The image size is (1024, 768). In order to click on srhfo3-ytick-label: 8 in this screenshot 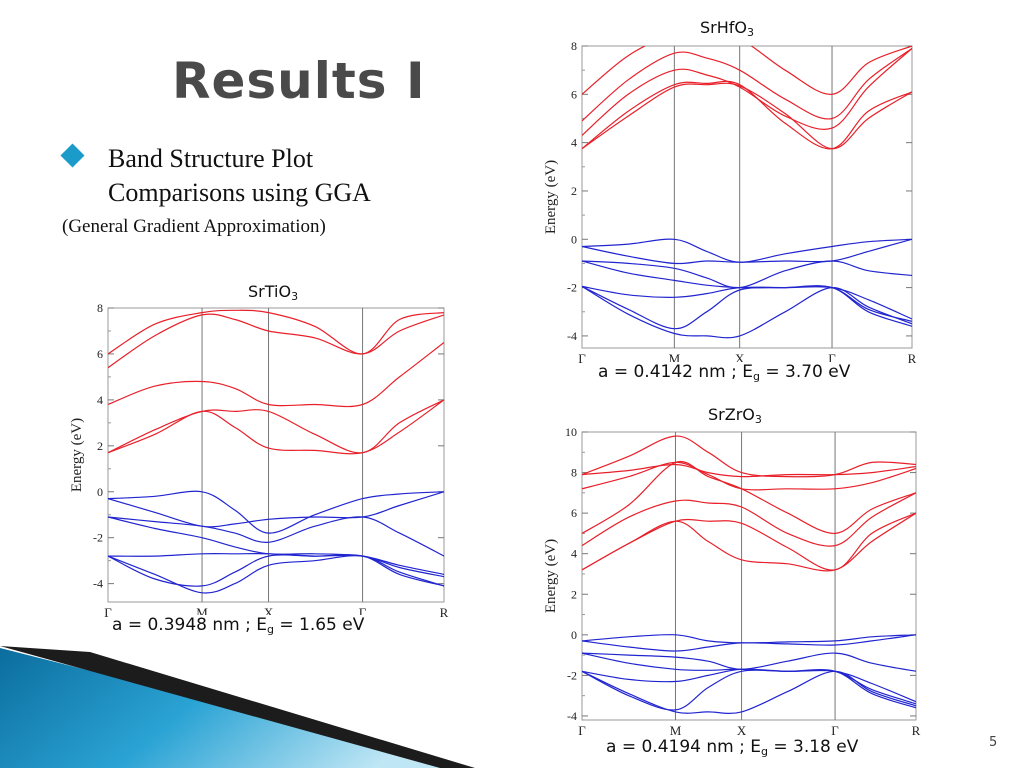, I will do `click(574, 46)`.